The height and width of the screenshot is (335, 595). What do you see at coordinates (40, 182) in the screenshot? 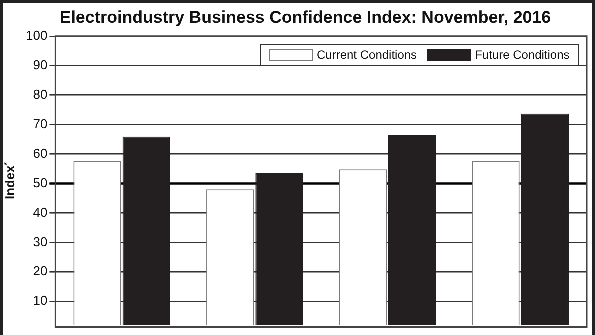
I see `y-tick-label: 50` at bounding box center [40, 182].